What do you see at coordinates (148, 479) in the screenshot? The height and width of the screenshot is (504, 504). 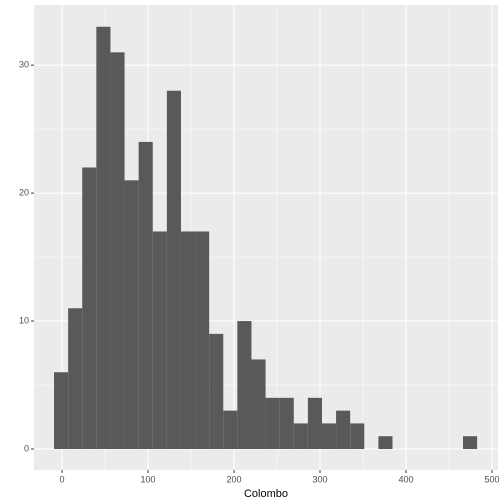 I see `x-tick-label: 100` at bounding box center [148, 479].